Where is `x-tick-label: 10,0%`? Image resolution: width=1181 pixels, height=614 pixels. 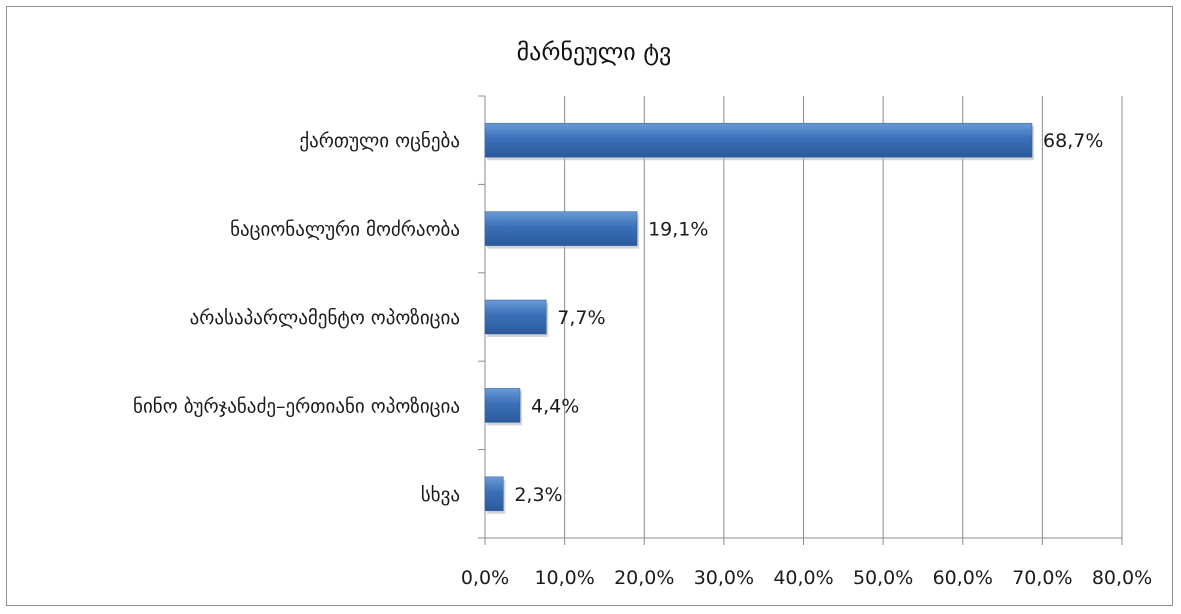 x-tick-label: 10,0% is located at coordinates (564, 578).